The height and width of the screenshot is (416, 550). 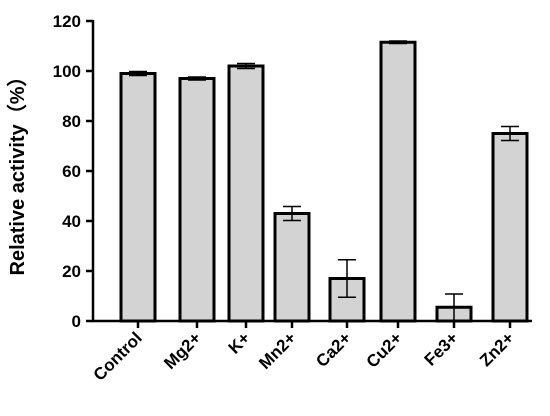 I want to click on y-tick-label: 40, so click(x=71, y=221).